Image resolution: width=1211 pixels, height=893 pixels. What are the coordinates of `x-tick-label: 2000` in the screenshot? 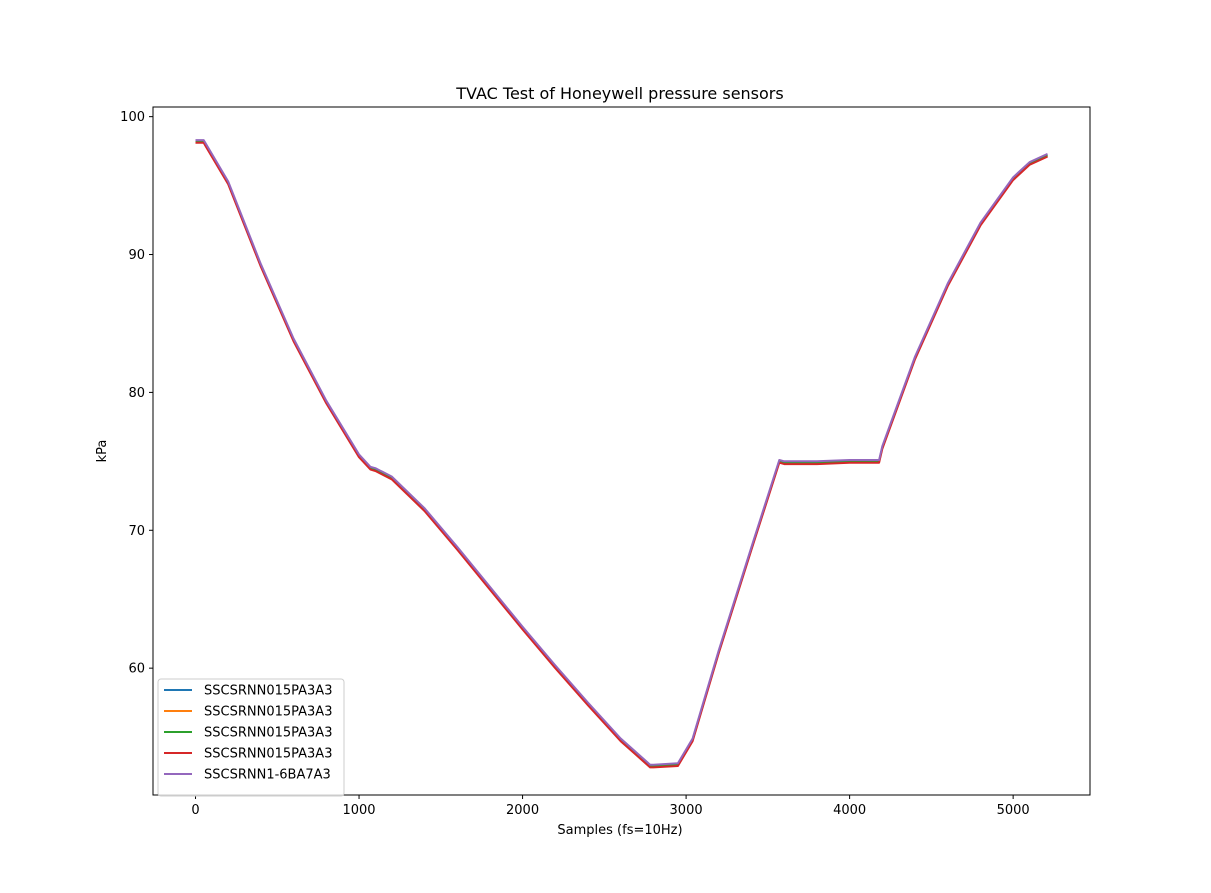 It's located at (522, 810).